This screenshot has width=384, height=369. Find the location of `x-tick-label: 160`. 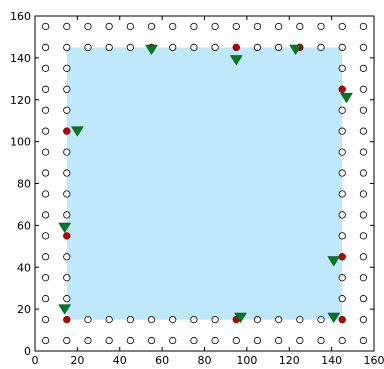

x-tick-label: 160 is located at coordinates (374, 360).